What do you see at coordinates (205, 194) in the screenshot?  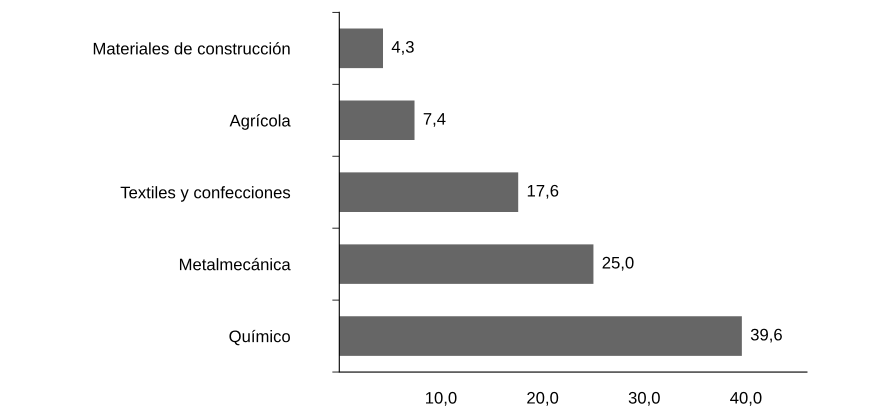 I see `y-tick-label: Textiles y confecciones` at bounding box center [205, 194].